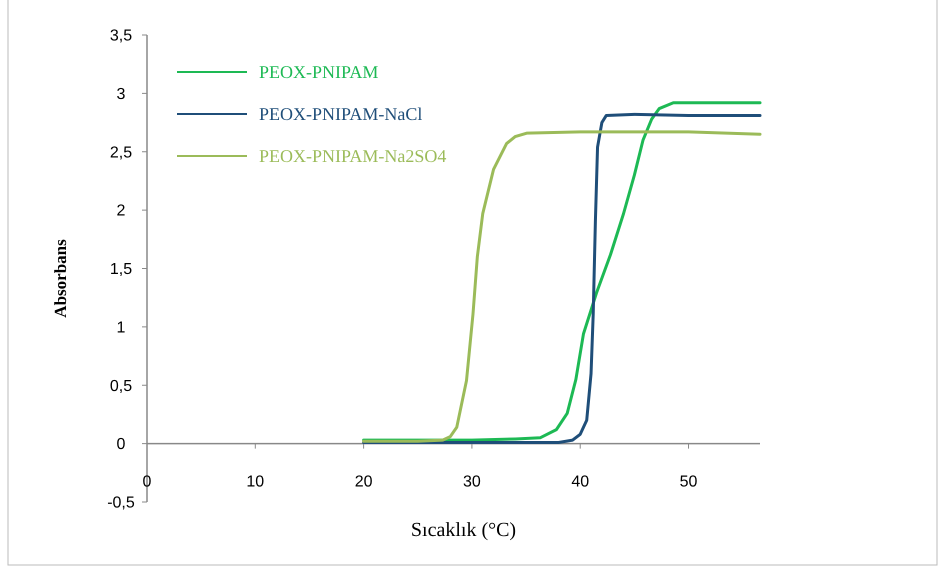 The image size is (938, 569). I want to click on y-tick-label: 0, so click(121, 445).